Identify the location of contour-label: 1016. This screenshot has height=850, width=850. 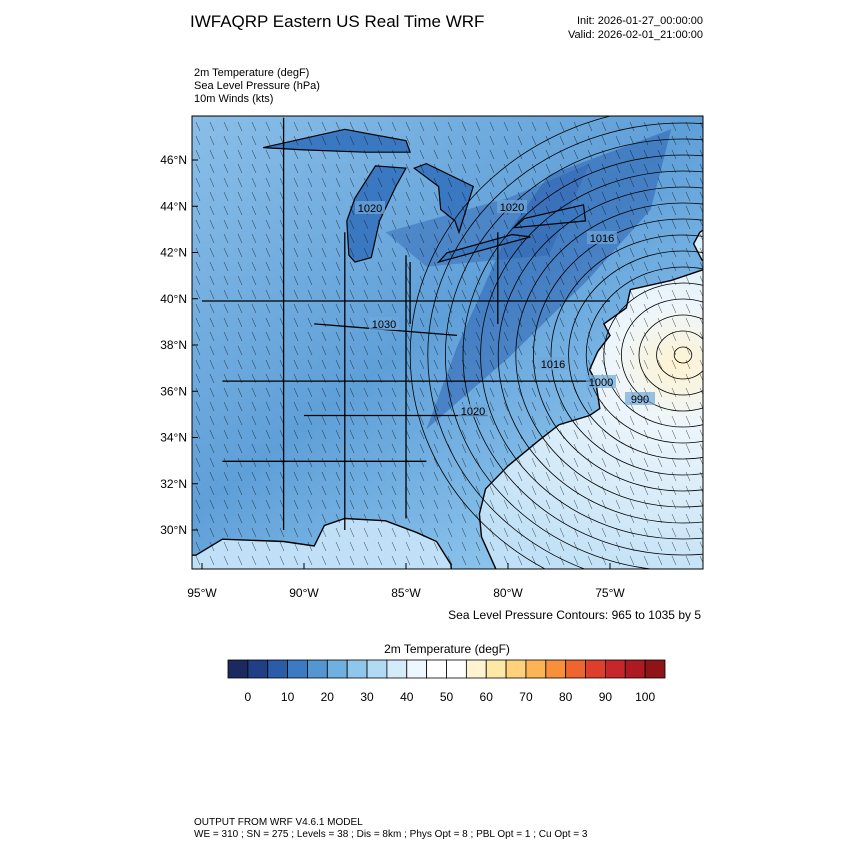
(553, 365).